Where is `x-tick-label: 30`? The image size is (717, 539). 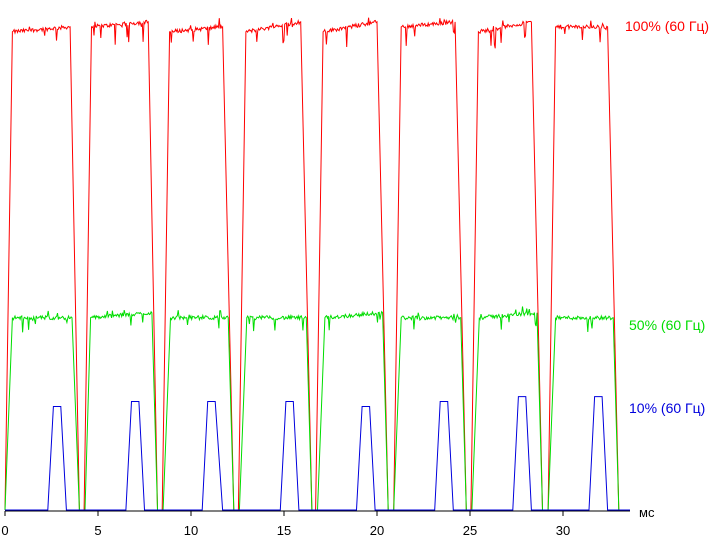 x-tick-label: 30 is located at coordinates (563, 530).